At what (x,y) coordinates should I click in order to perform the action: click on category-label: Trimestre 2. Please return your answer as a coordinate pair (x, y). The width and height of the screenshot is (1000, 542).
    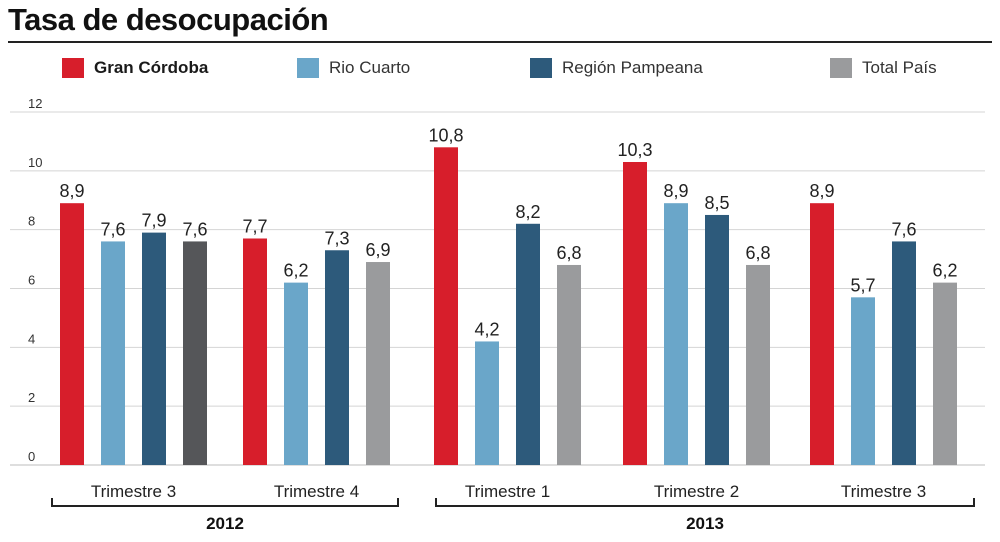
    Looking at the image, I should click on (696, 491).